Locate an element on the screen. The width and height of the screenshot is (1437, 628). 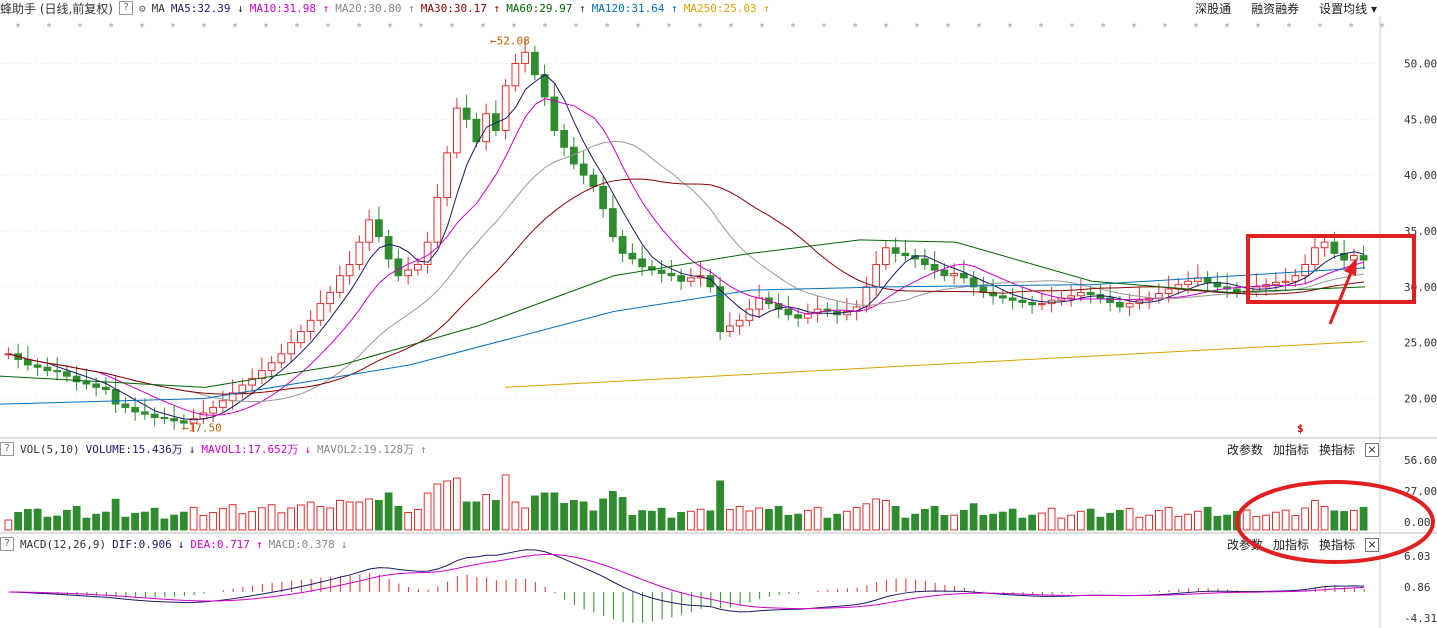
vol-close-icon: × is located at coordinates (1372, 449).